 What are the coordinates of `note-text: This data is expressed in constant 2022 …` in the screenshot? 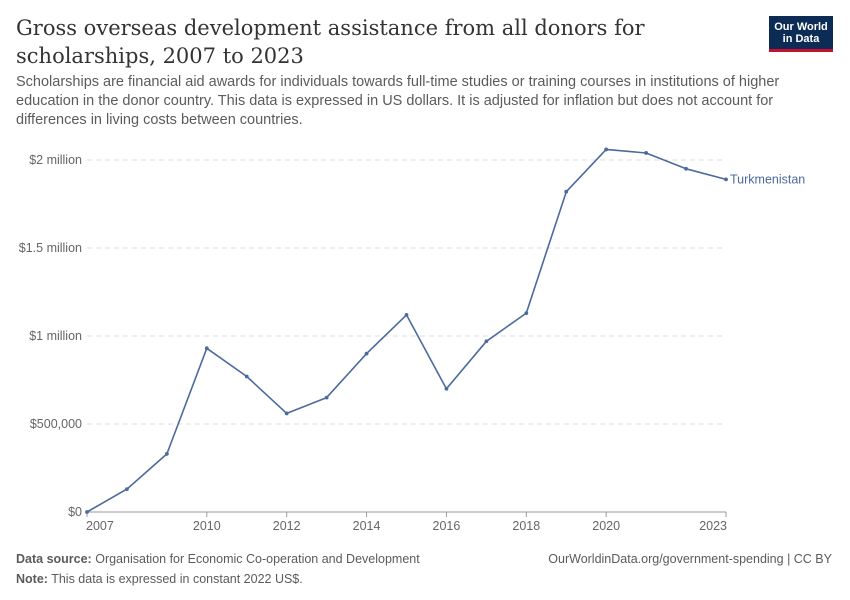 It's located at (177, 579).